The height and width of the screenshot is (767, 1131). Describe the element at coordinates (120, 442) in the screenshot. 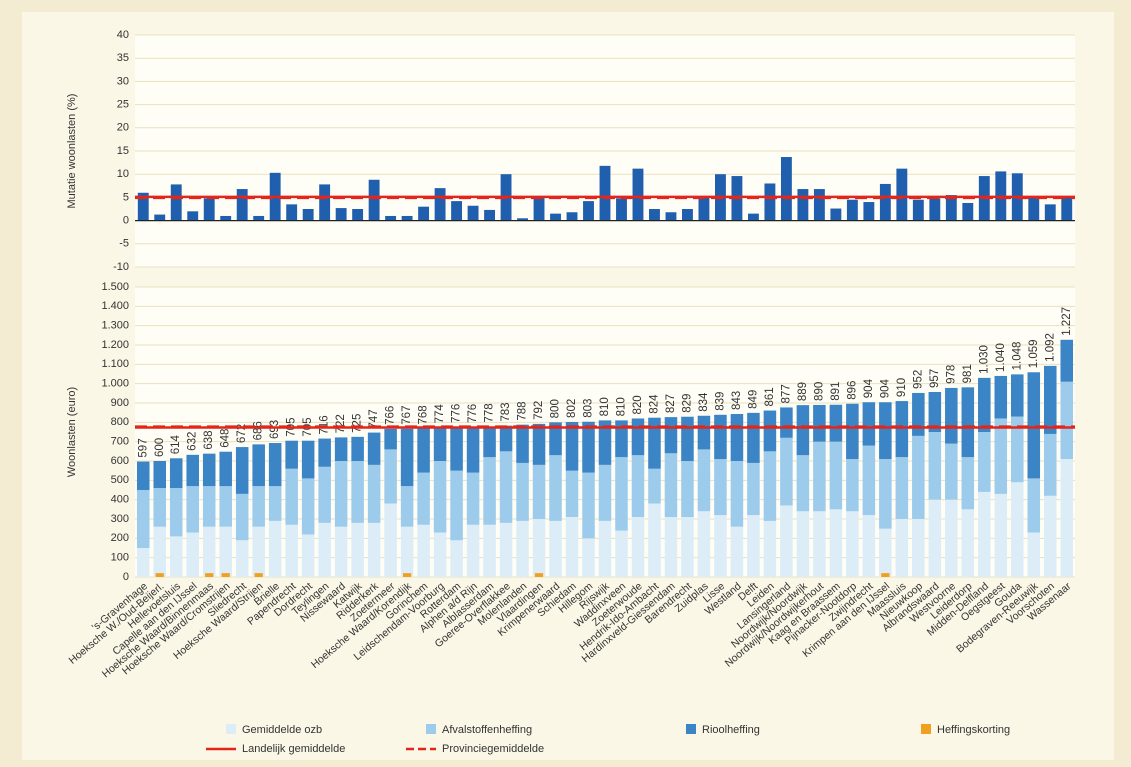

I see `y-tick-label: 700` at that location.